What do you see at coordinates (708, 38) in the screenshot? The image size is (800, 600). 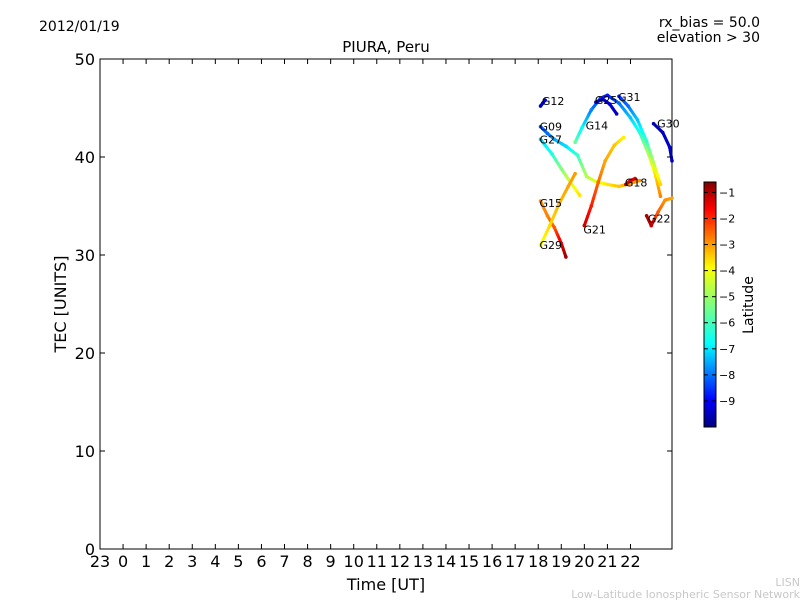 I see `elevation-label: elevation > 30` at bounding box center [708, 38].